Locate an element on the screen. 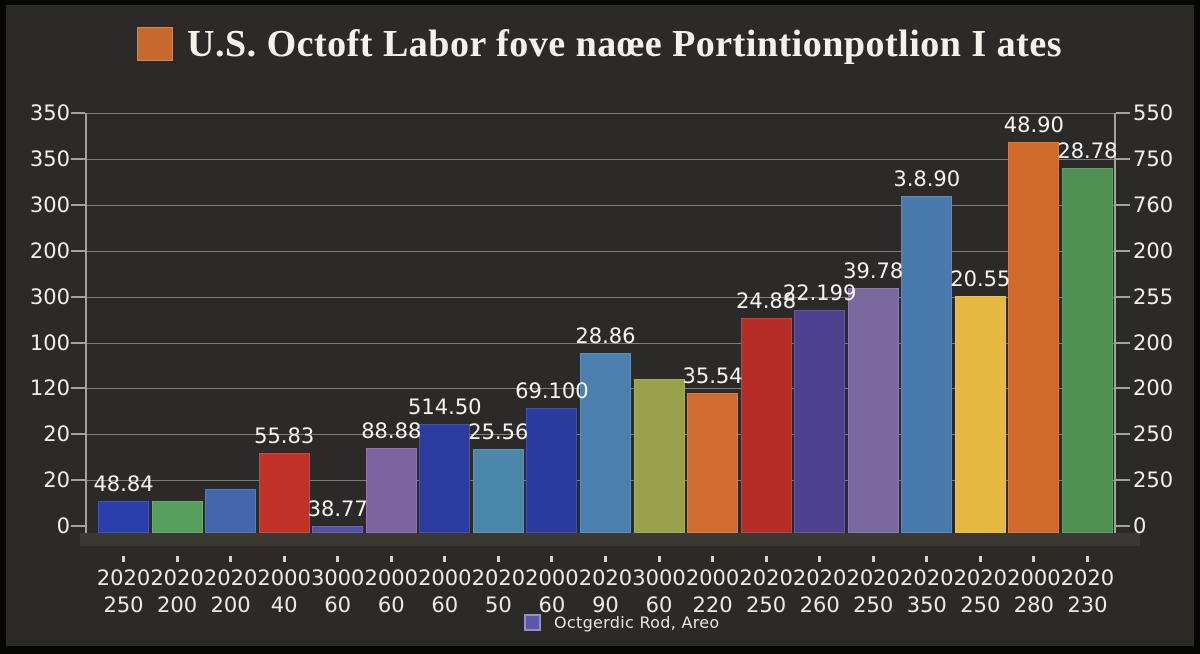 The image size is (1200, 654). bar-value-label: 38.77 is located at coordinates (337, 509).